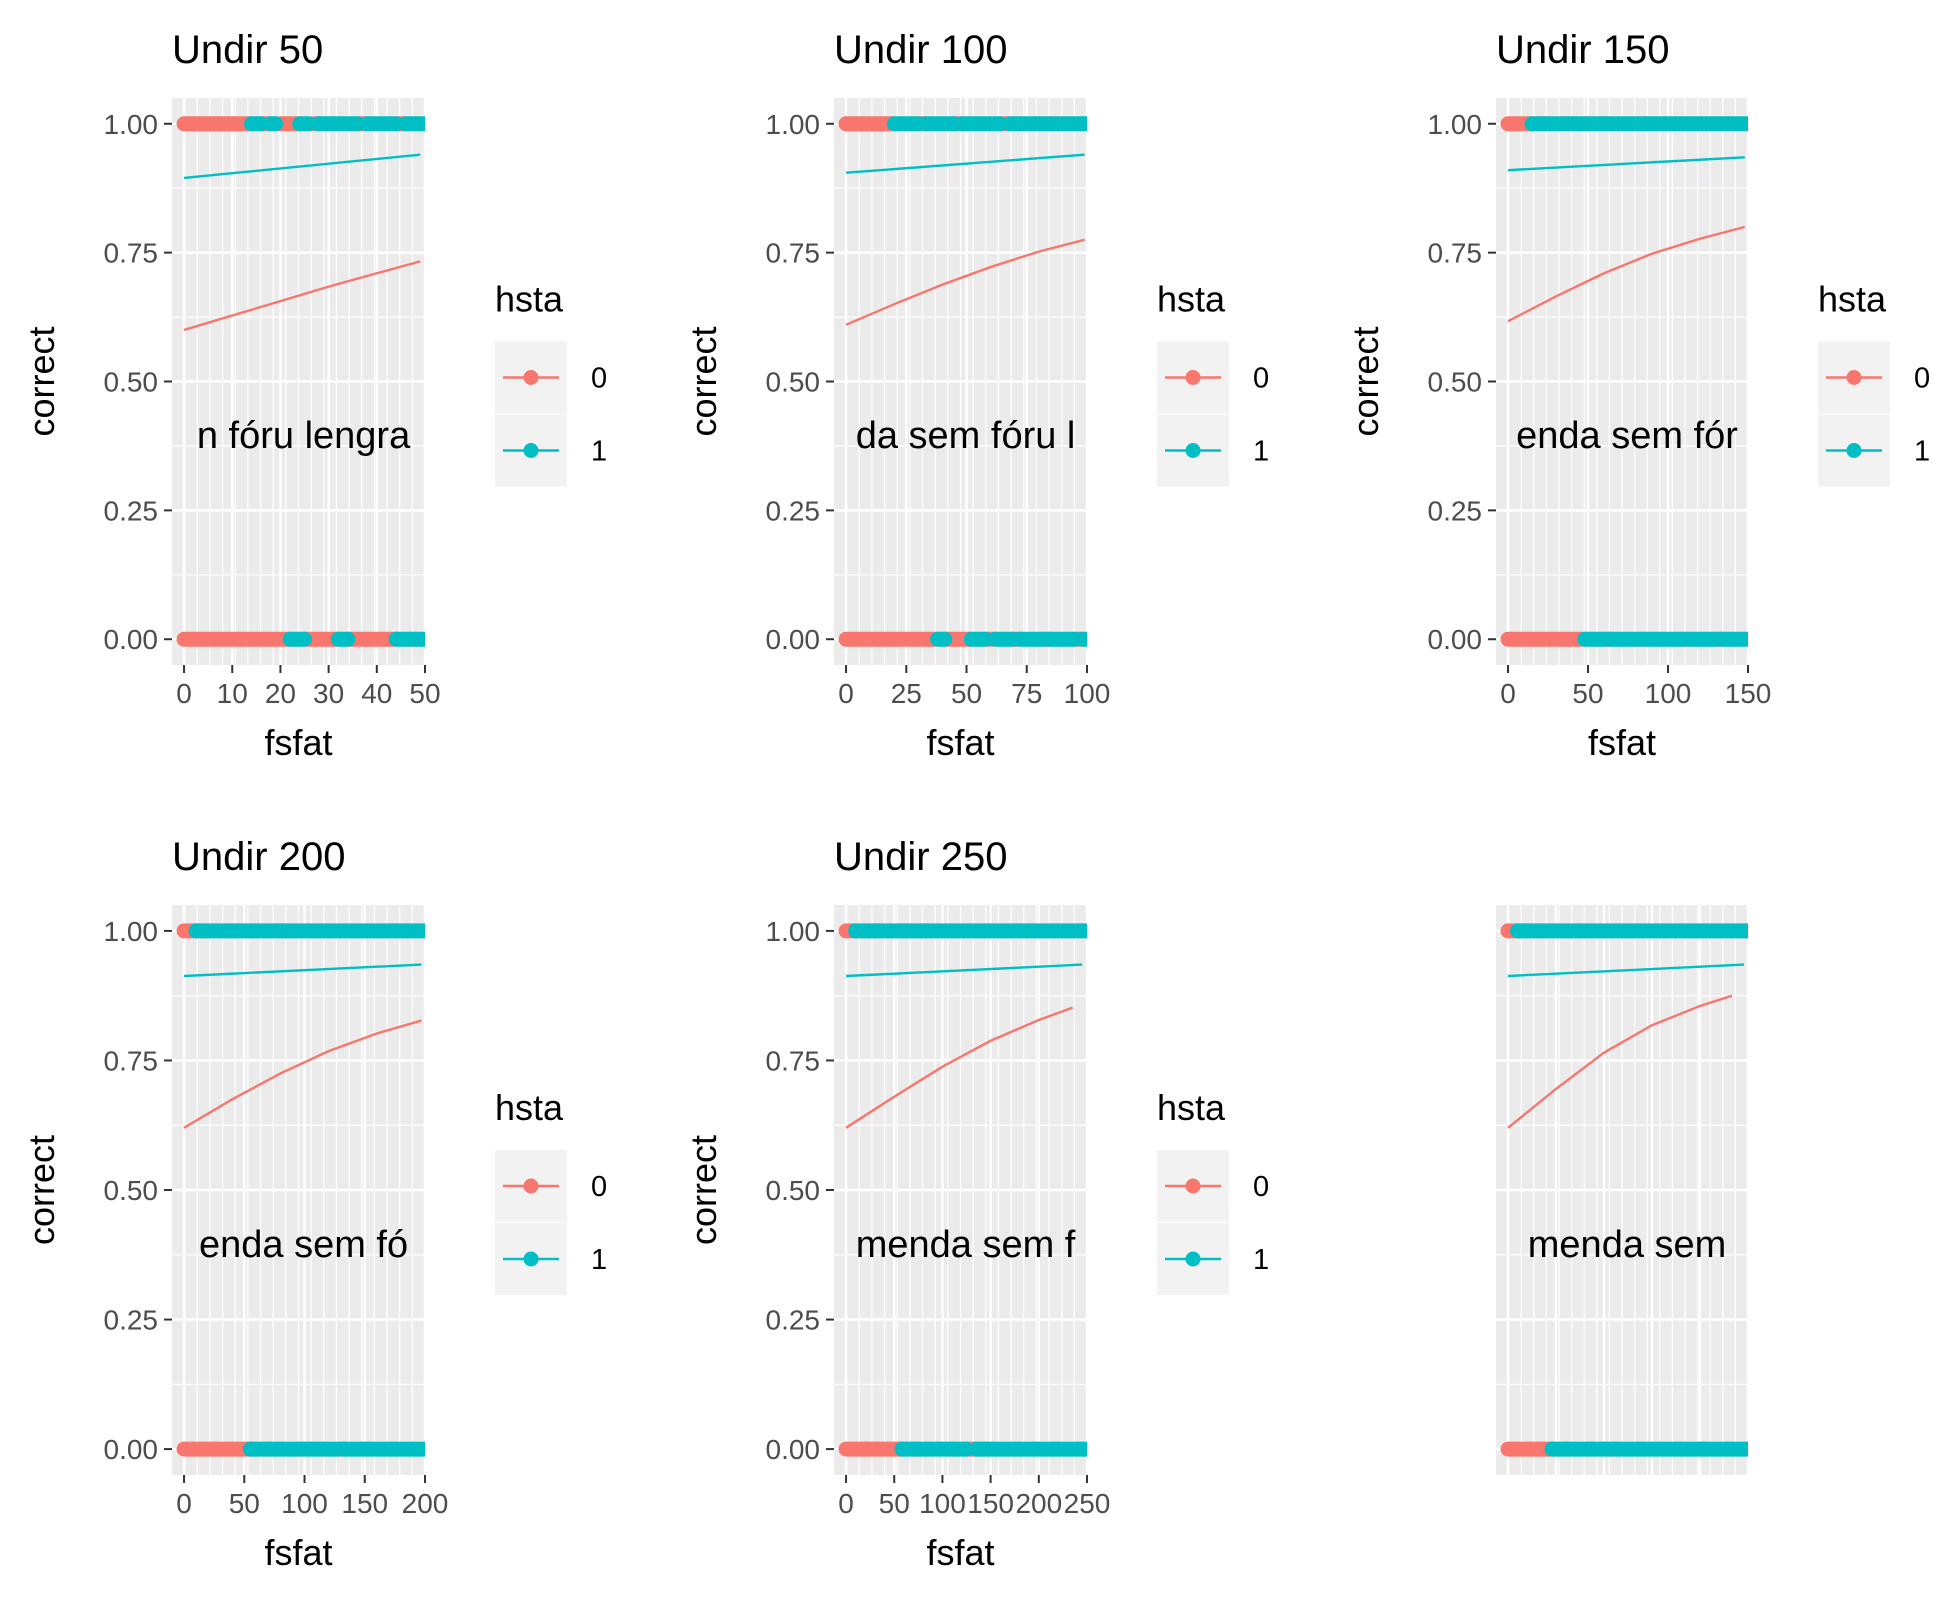 This screenshot has width=1959, height=1600. I want to click on x-tick-label: 75, so click(1026, 693).